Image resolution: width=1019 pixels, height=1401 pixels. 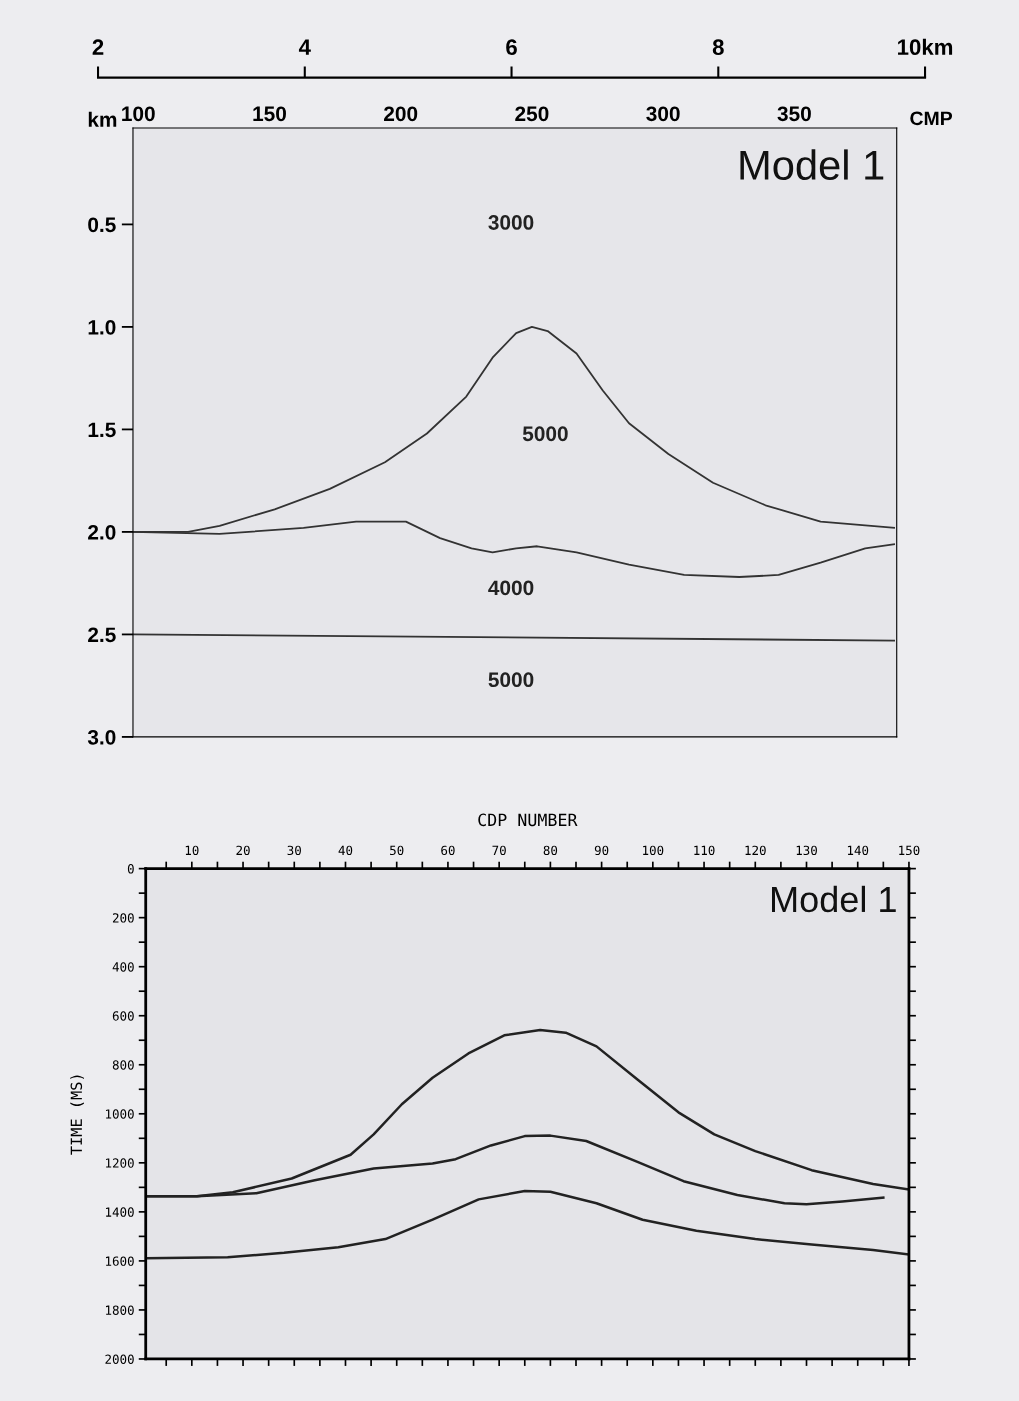 I want to click on y-tick-label: 200, so click(x=123, y=918).